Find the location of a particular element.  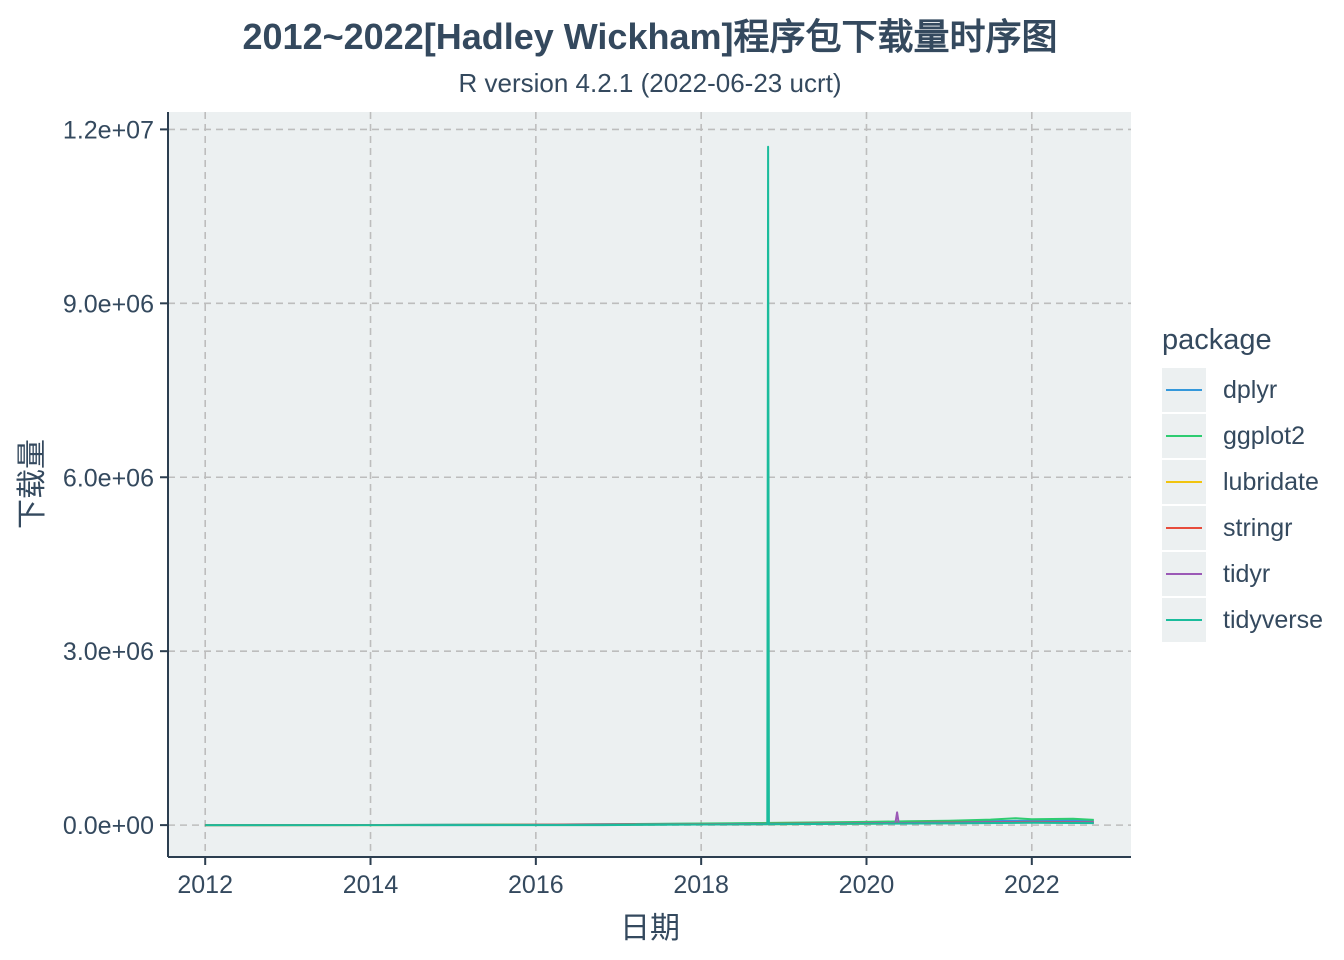

legend-item-ggplot2: ggplot2 is located at coordinates (1242, 436).